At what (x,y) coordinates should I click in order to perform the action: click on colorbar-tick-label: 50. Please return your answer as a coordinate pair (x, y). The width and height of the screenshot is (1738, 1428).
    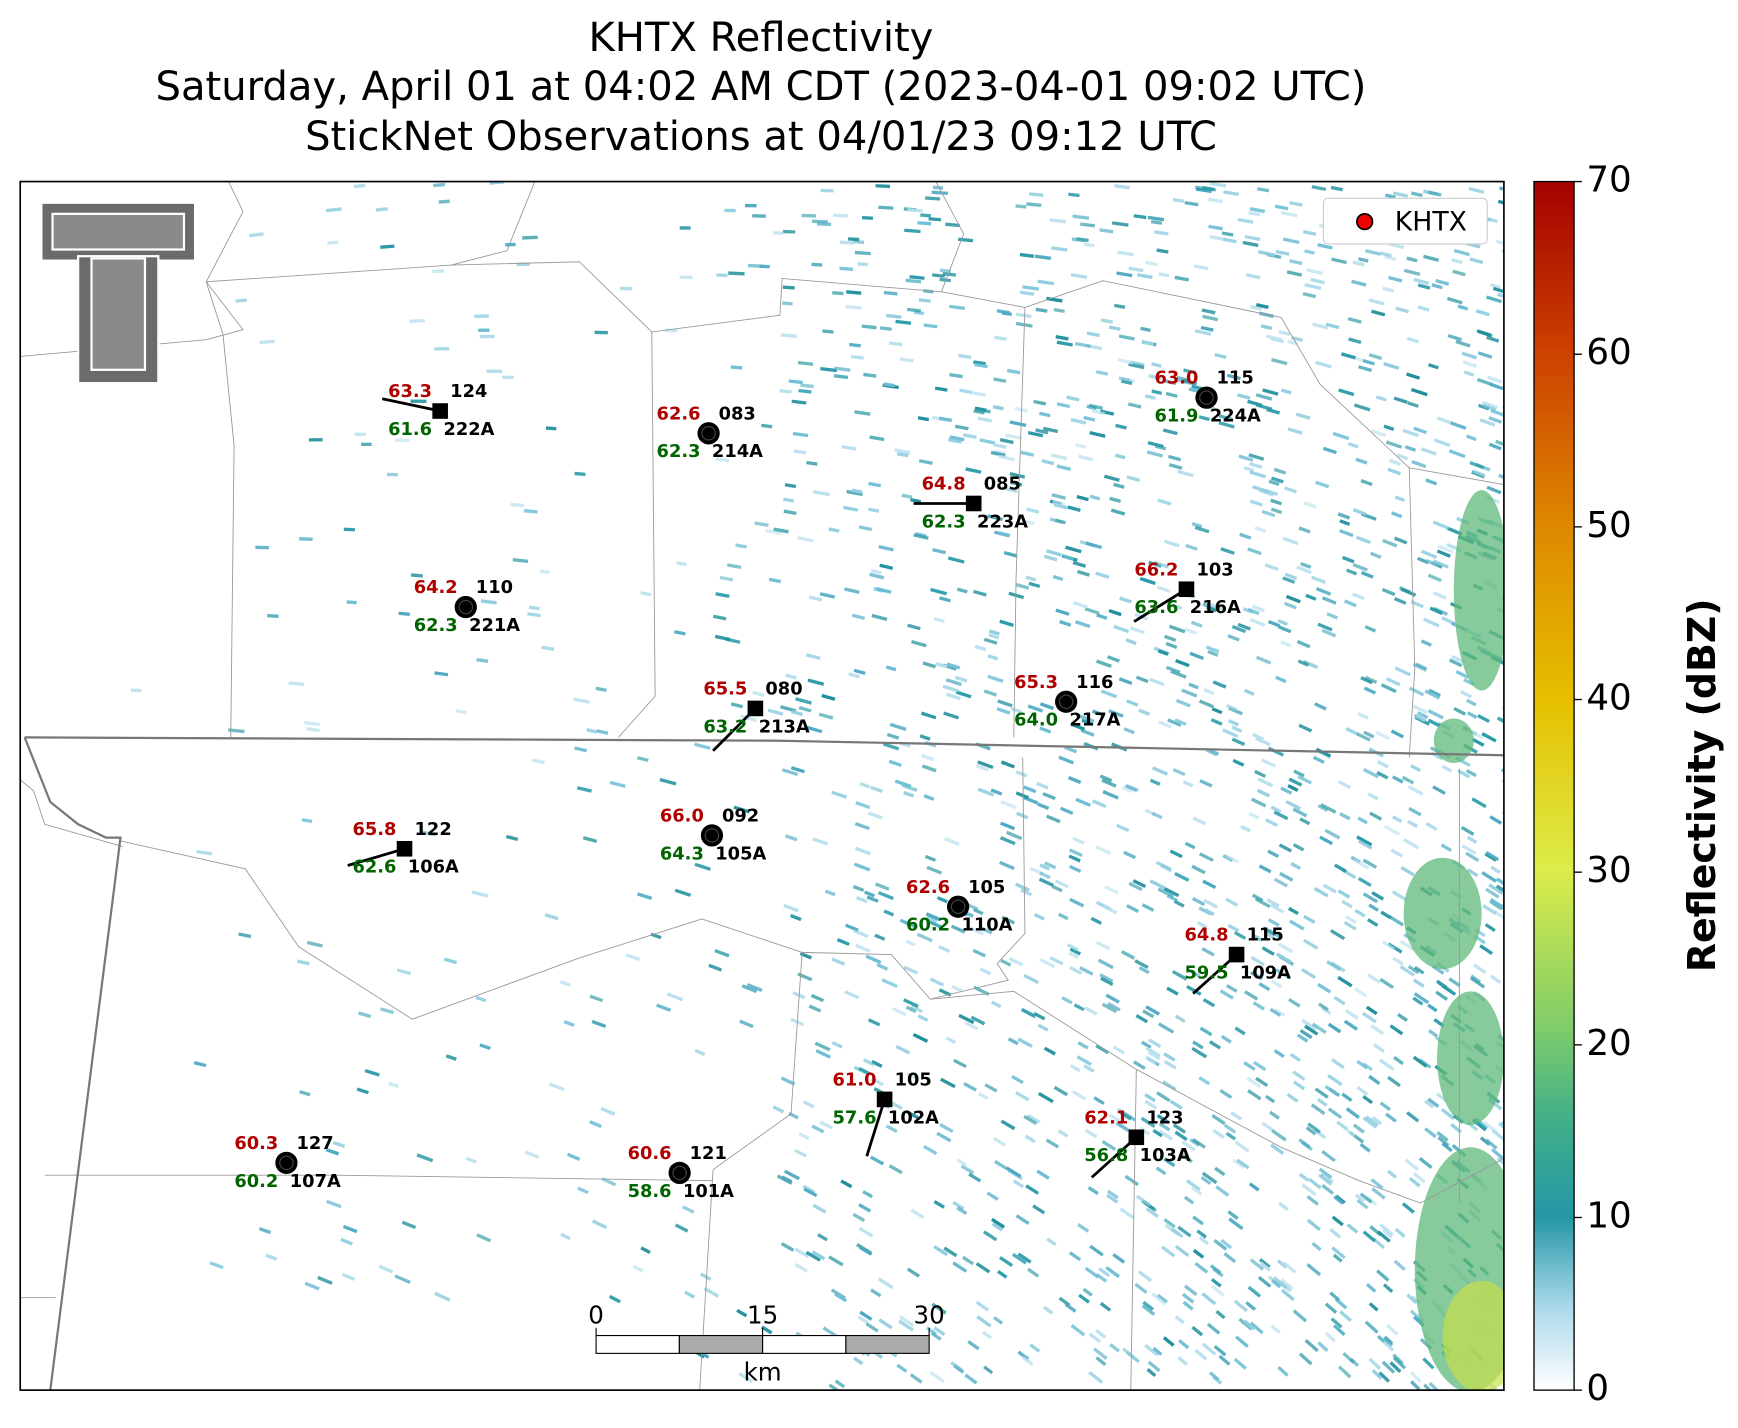
    Looking at the image, I should click on (1608, 525).